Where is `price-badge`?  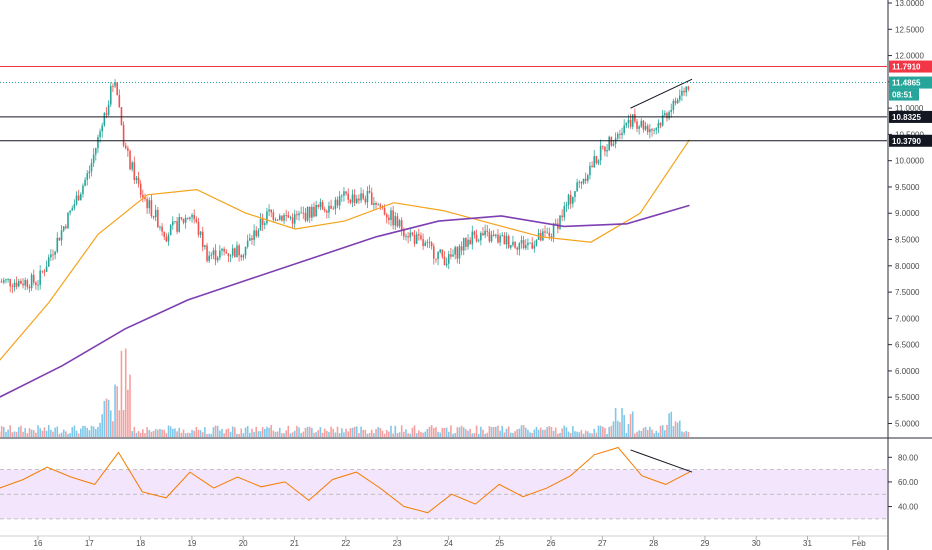
price-badge is located at coordinates (910, 82).